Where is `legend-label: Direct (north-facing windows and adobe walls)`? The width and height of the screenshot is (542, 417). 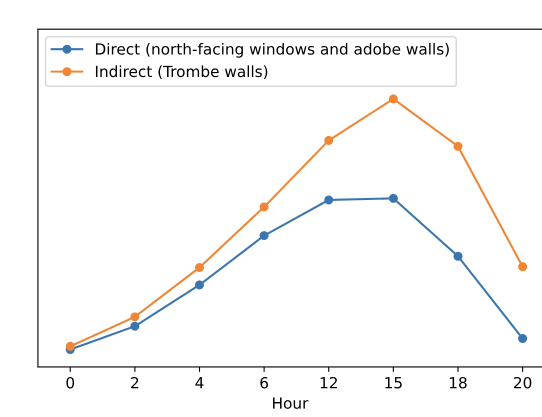 legend-label: Direct (north-facing windows and adobe walls) is located at coordinates (272, 50).